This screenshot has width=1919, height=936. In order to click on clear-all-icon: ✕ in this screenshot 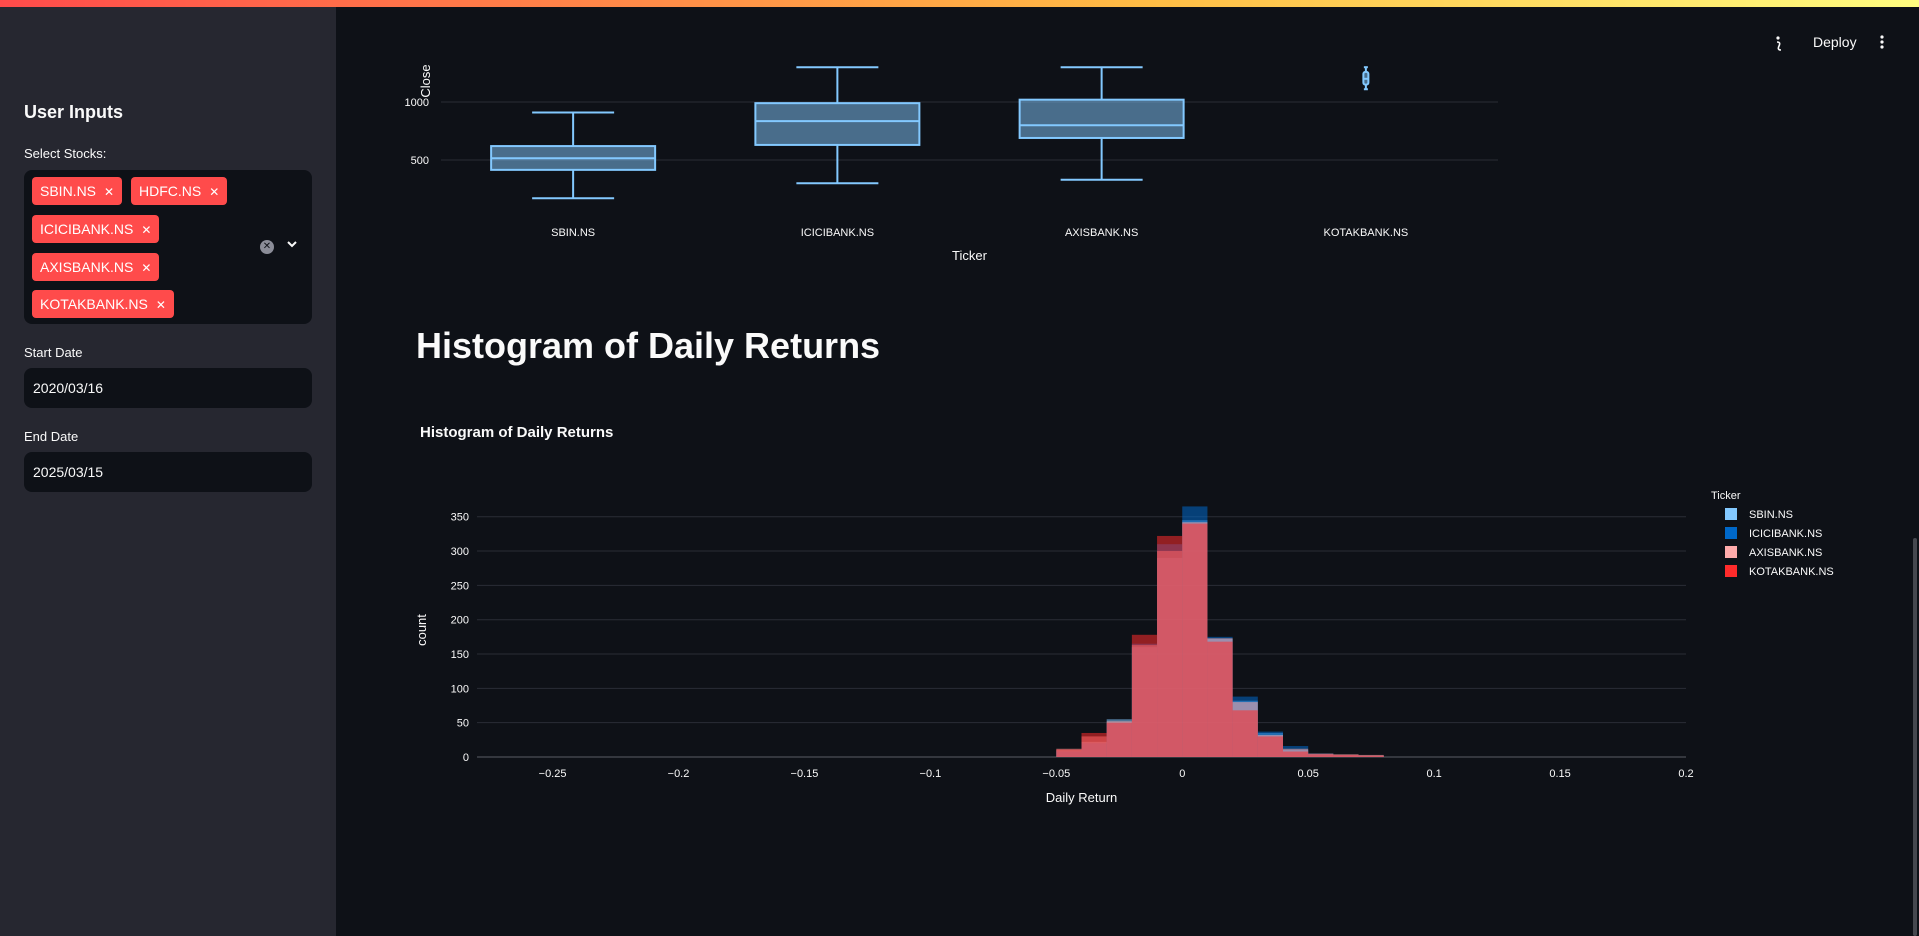, I will do `click(267, 247)`.